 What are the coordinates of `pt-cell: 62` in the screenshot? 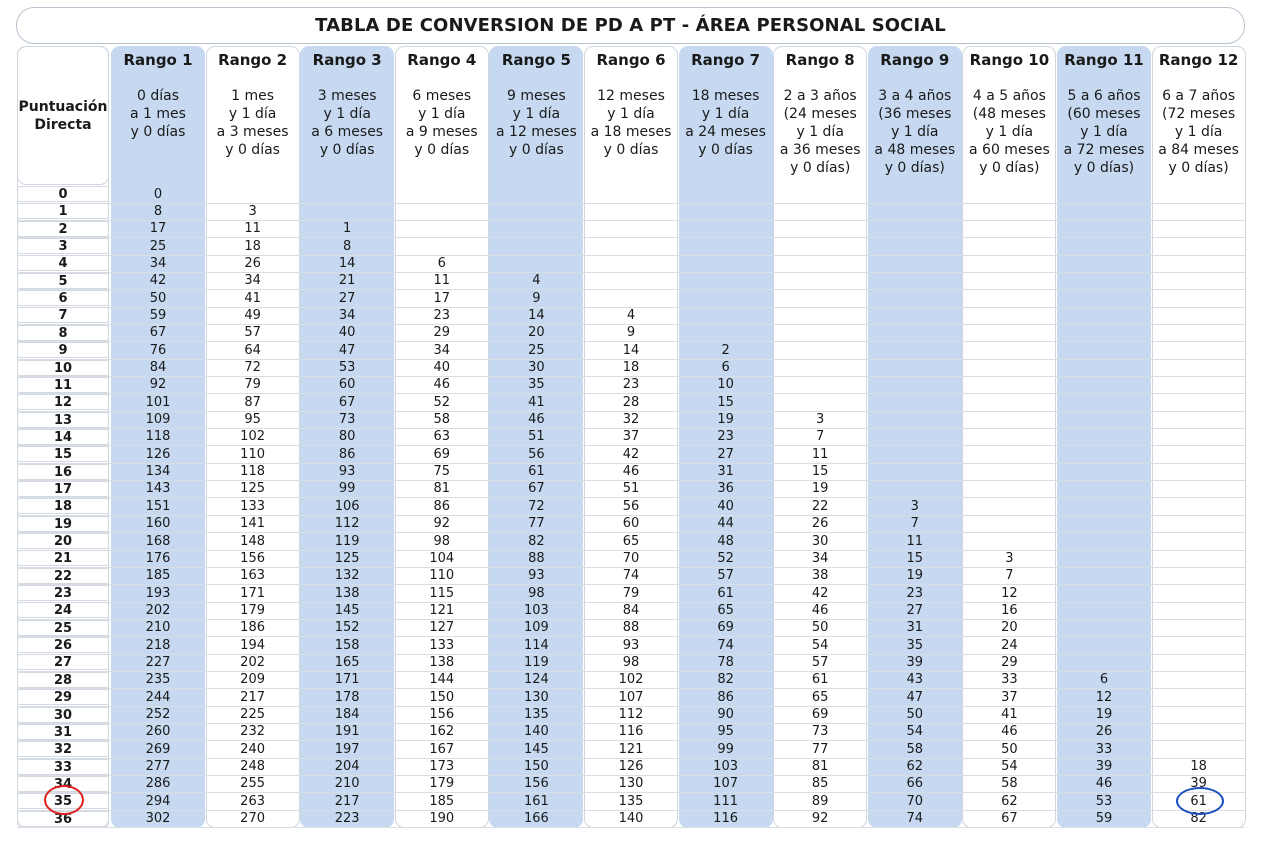 It's located at (1009, 801).